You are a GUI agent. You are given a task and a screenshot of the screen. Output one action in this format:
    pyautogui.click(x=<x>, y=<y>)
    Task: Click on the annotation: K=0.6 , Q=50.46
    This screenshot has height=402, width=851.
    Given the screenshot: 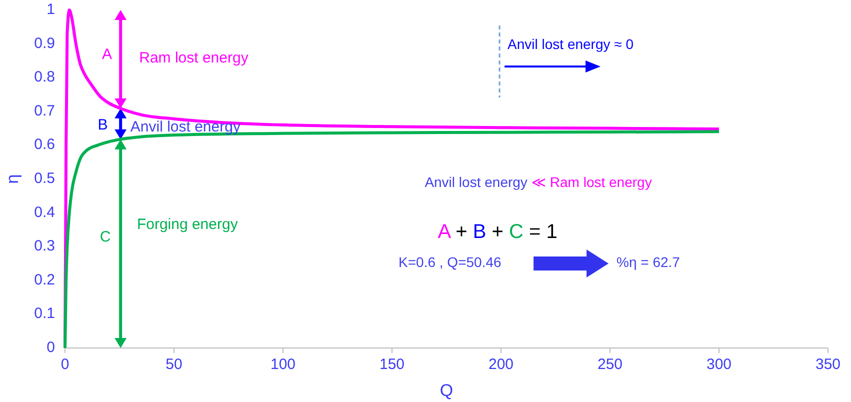 What is the action you would take?
    pyautogui.click(x=450, y=262)
    